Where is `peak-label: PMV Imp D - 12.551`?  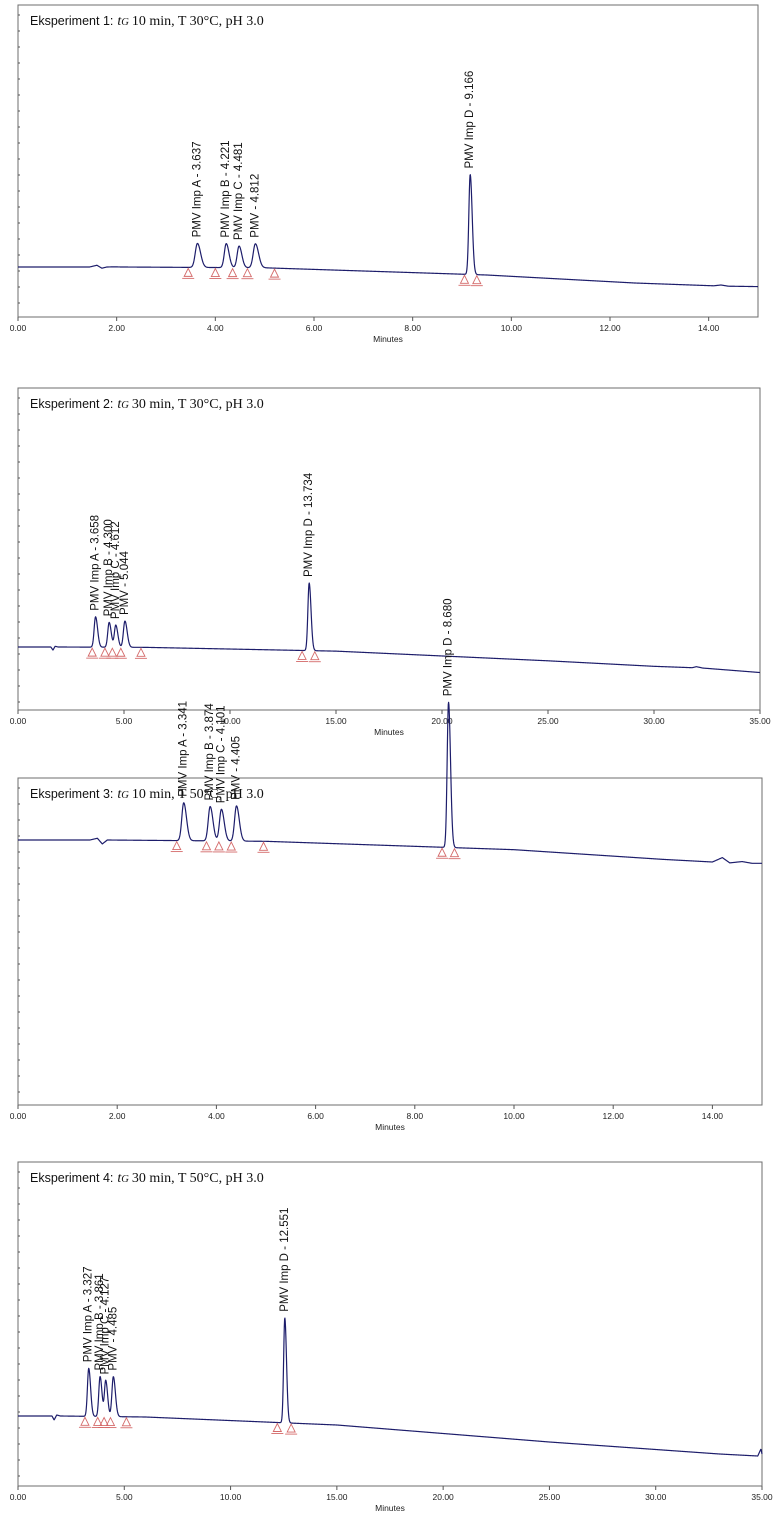
peak-label: PMV Imp D - 12.551 is located at coordinates (285, 1260).